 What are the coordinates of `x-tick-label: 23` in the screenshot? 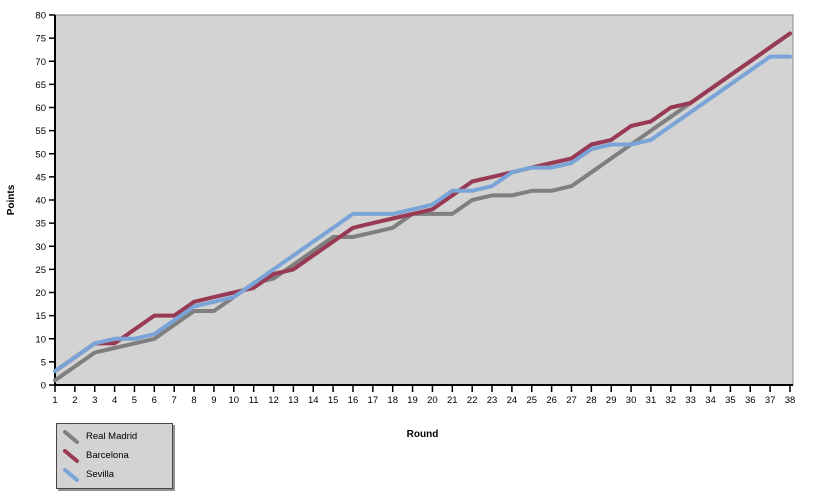 It's located at (492, 400).